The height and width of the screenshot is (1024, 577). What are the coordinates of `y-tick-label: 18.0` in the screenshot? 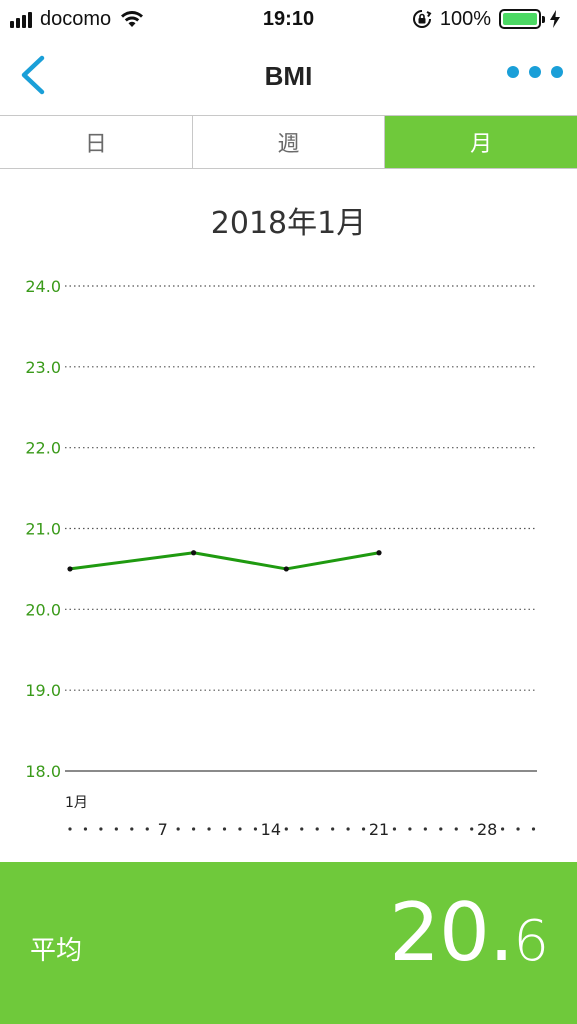 It's located at (43, 771).